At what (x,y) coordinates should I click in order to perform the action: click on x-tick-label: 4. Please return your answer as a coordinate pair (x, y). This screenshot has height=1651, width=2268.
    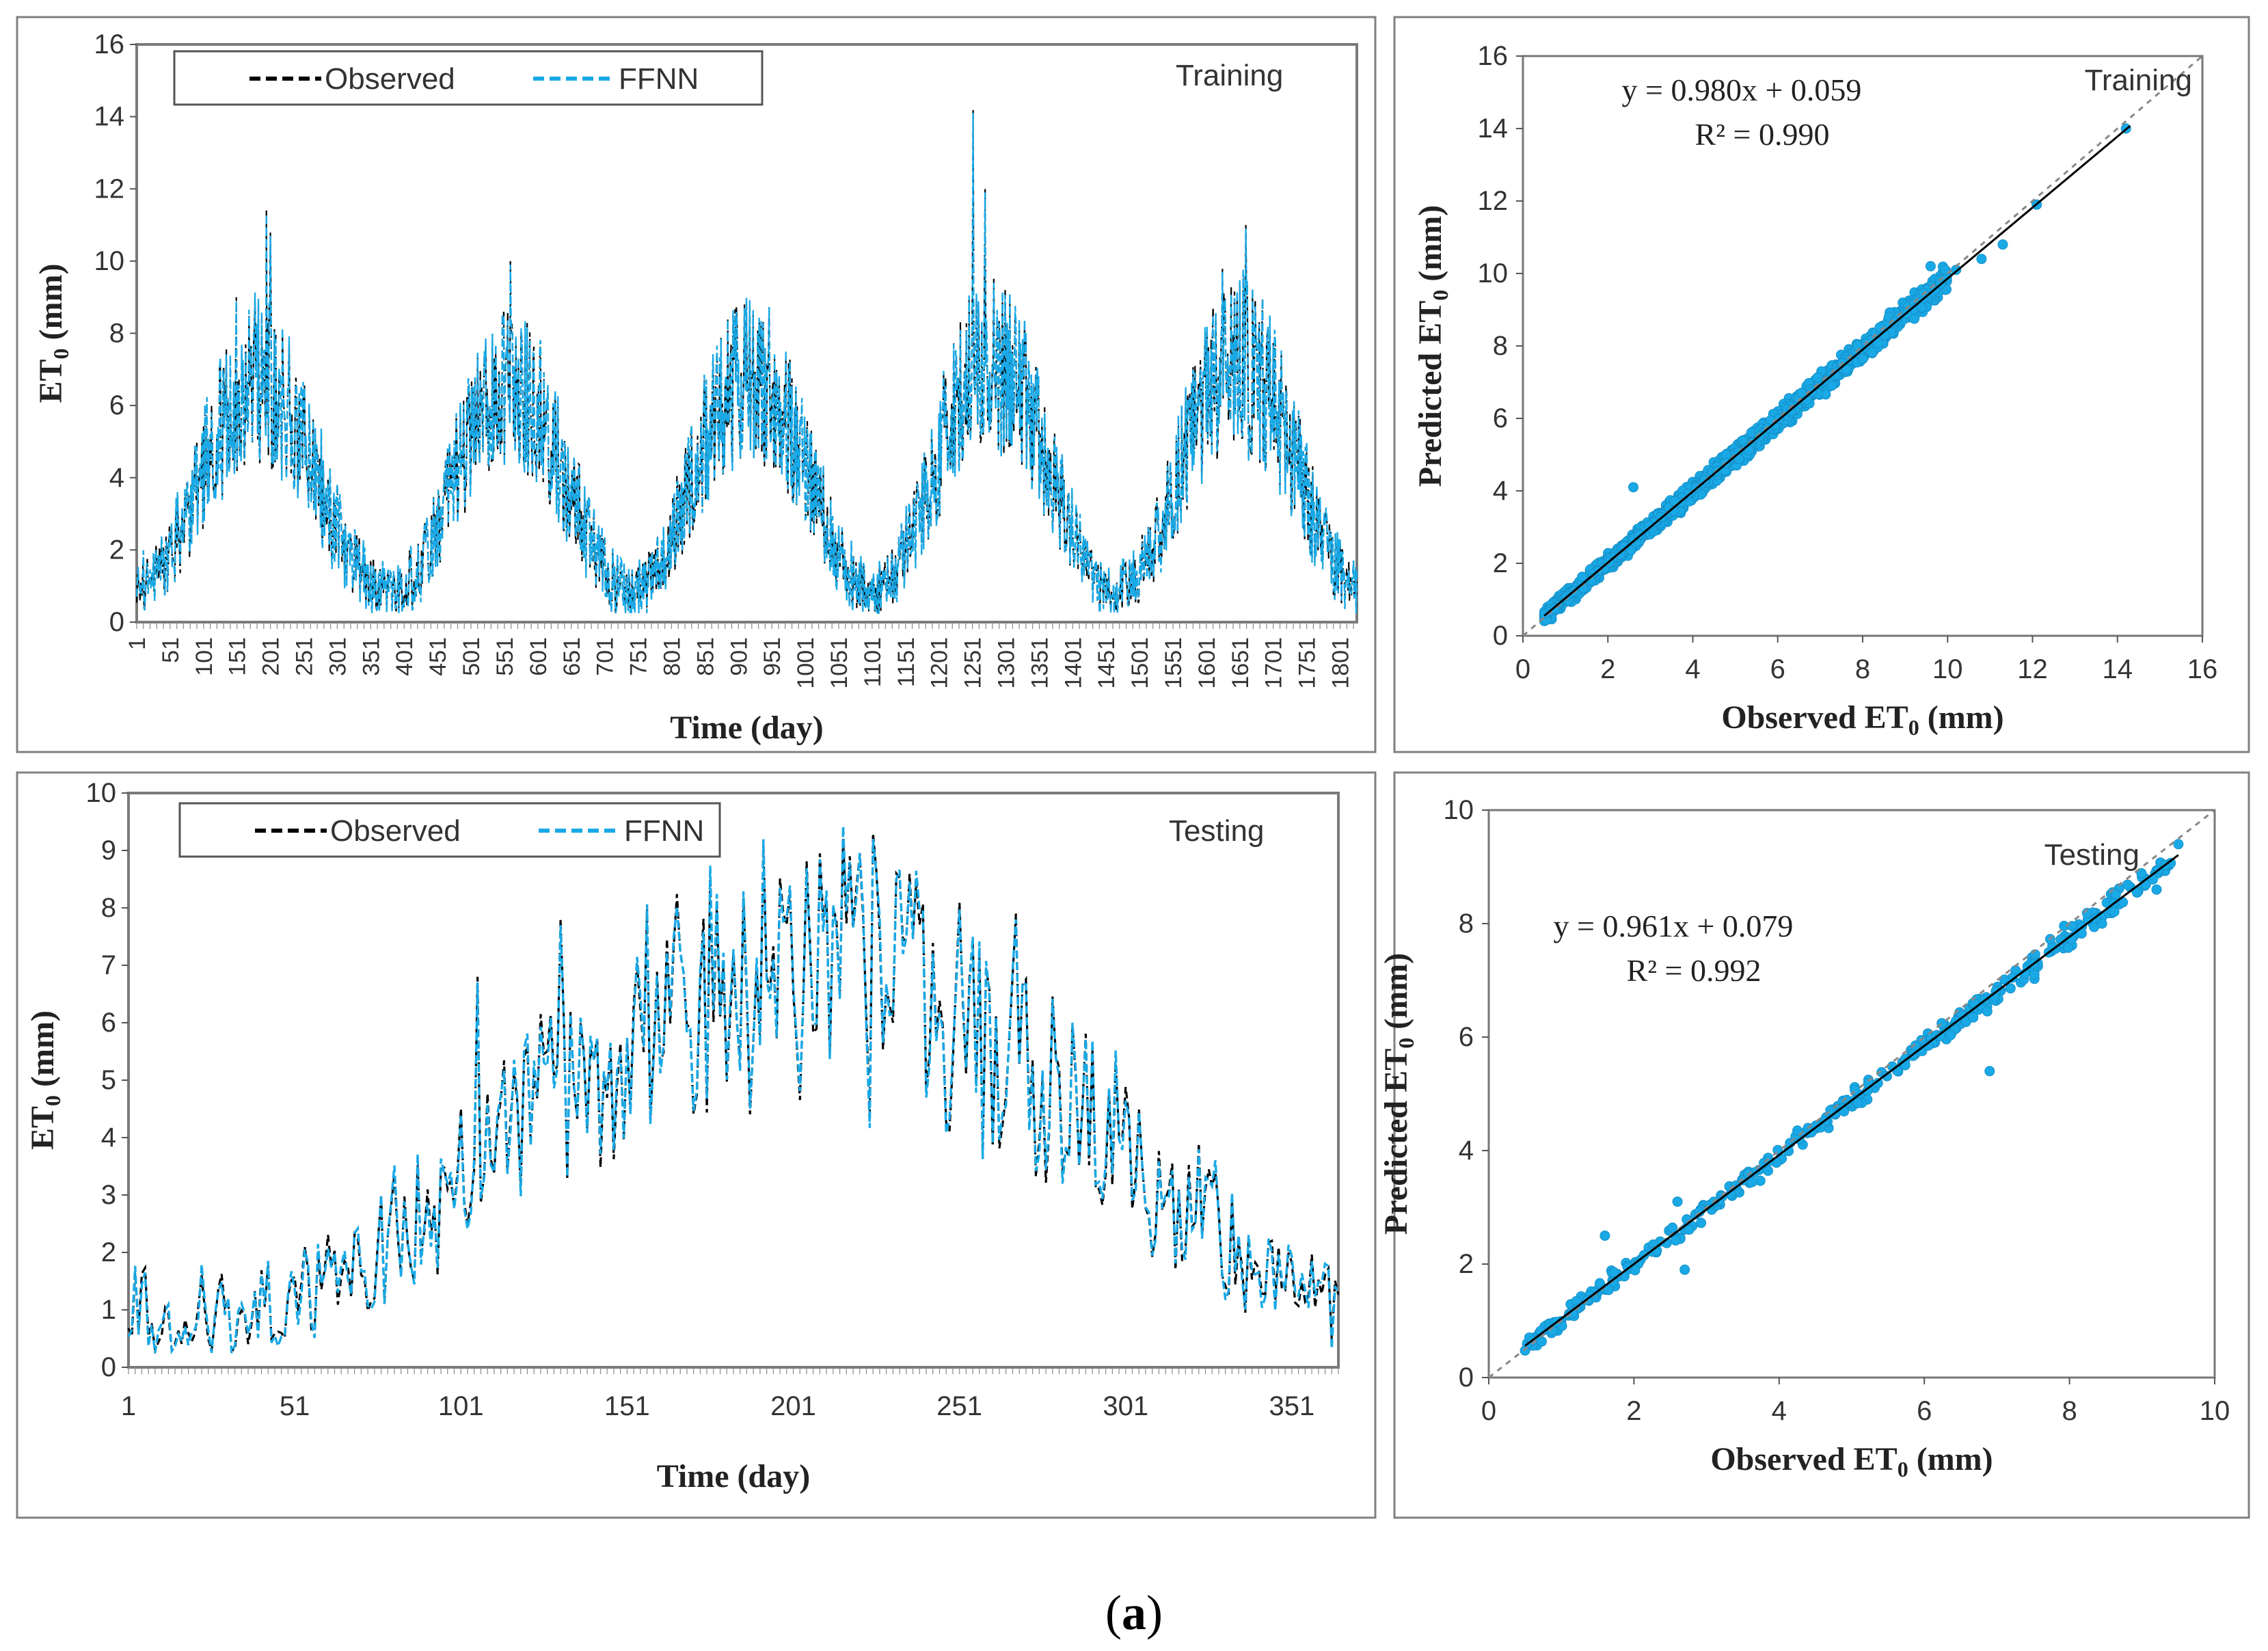
    Looking at the image, I should click on (1779, 1411).